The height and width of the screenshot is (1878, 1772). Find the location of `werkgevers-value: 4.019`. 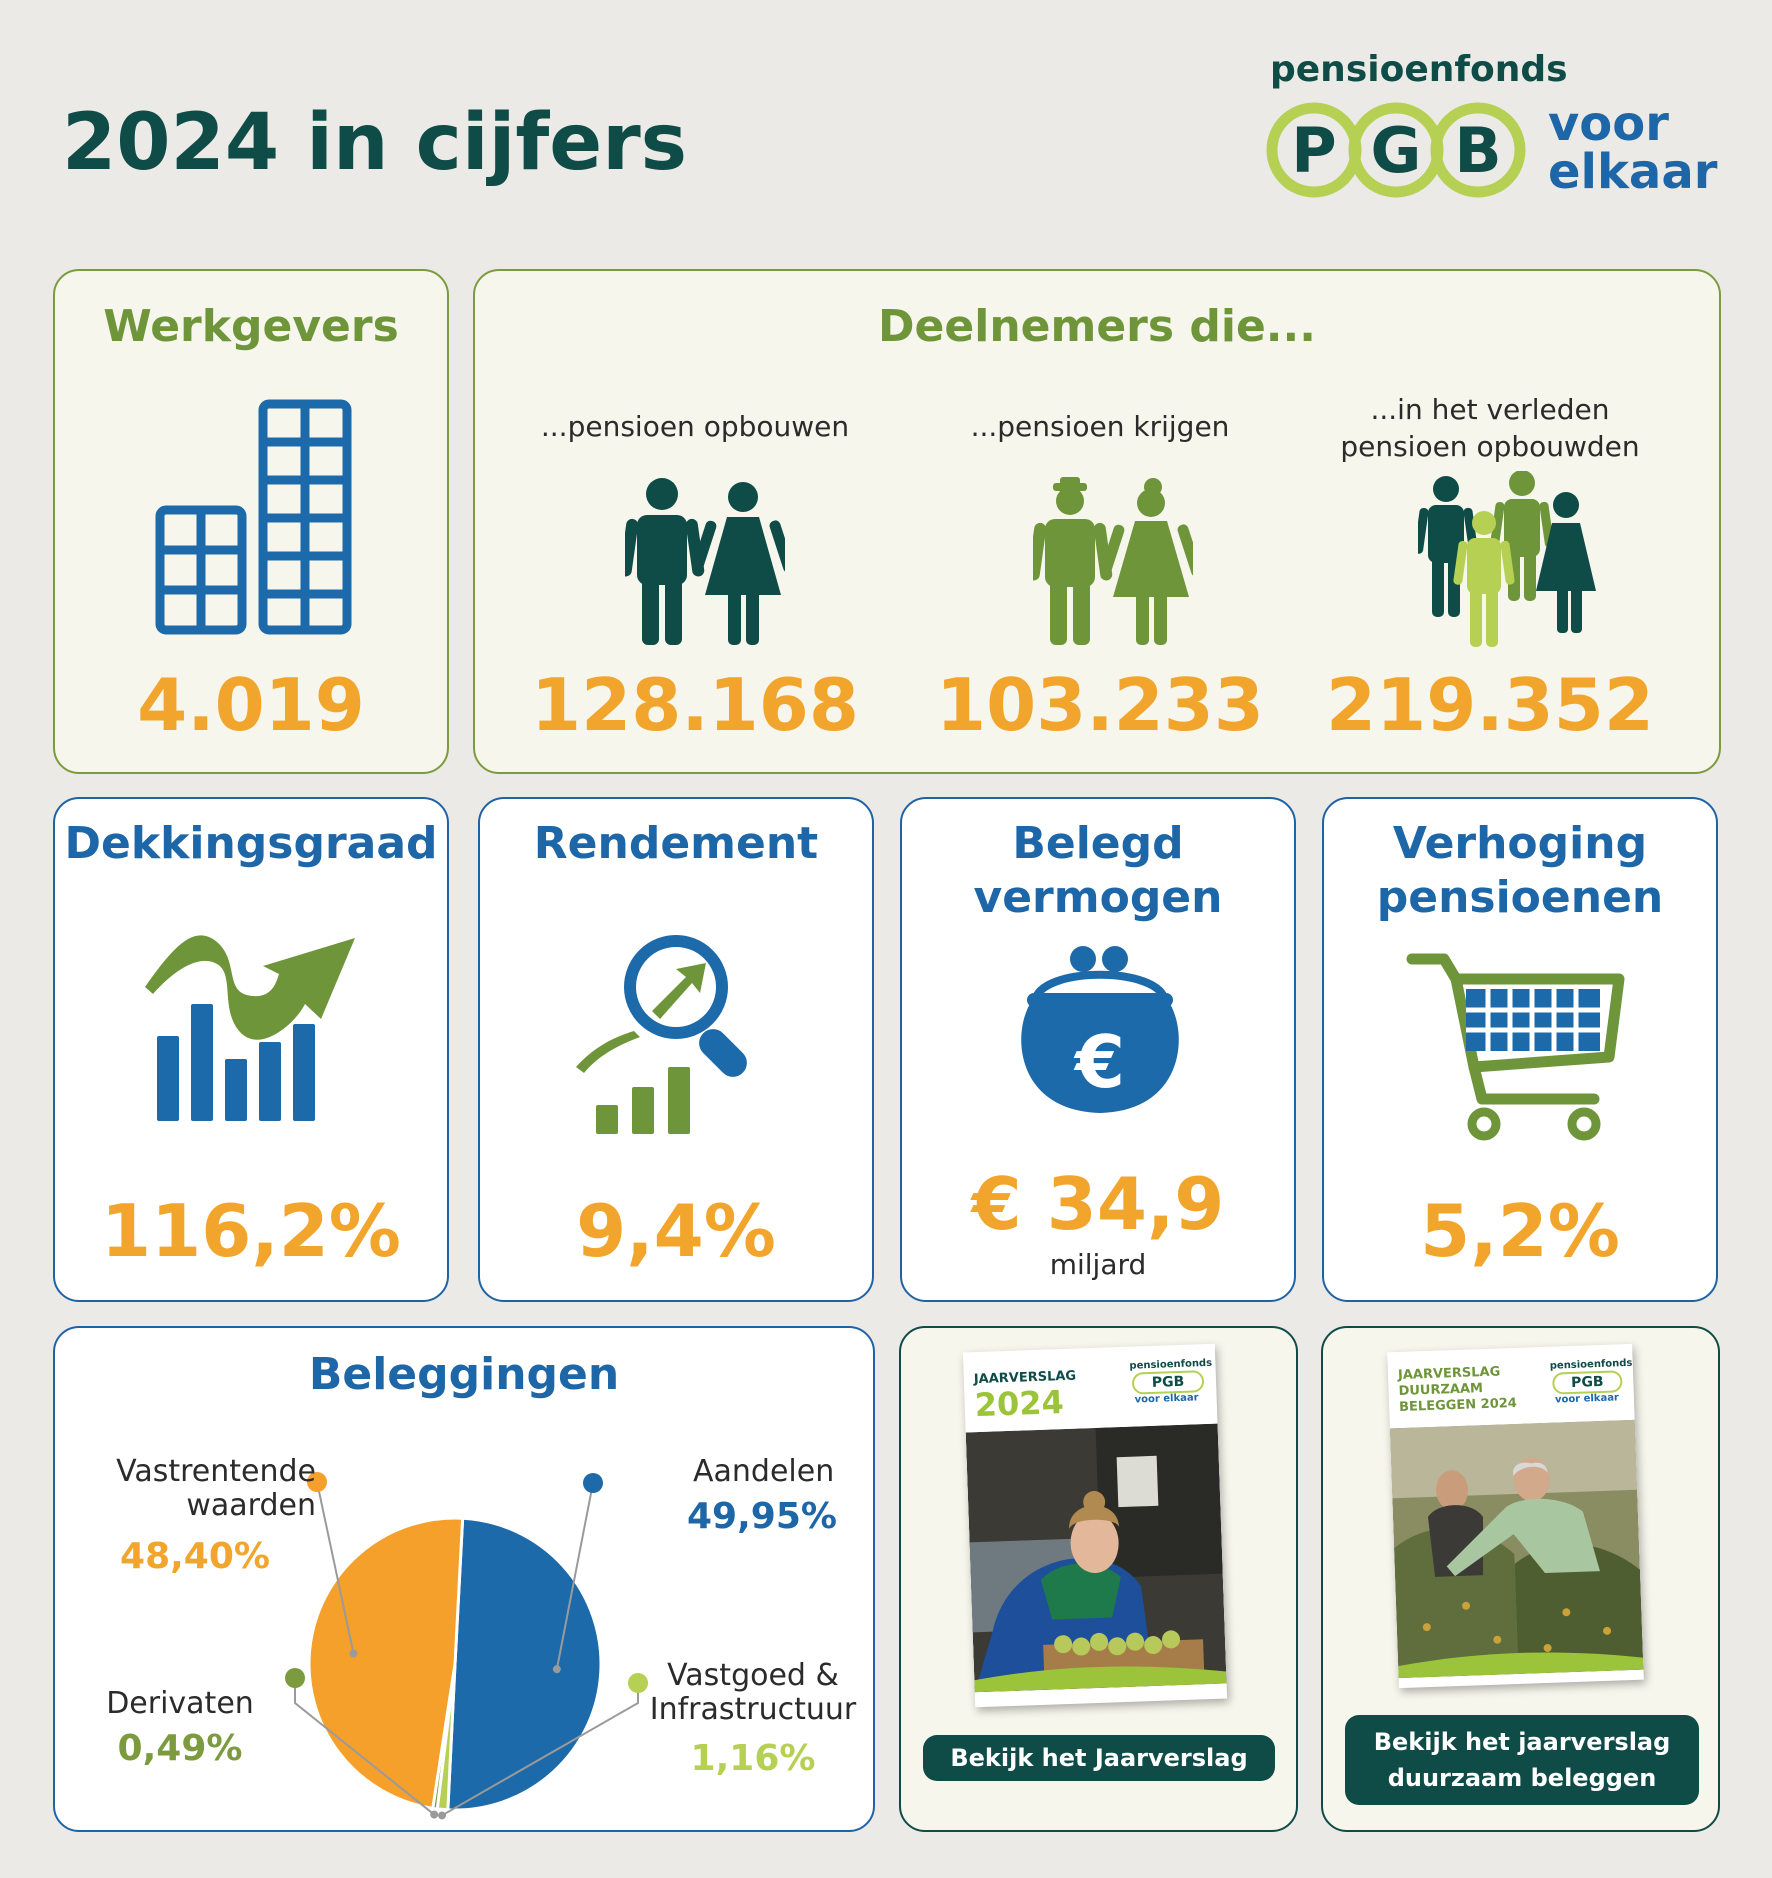

werkgevers-value: 4.019 is located at coordinates (251, 705).